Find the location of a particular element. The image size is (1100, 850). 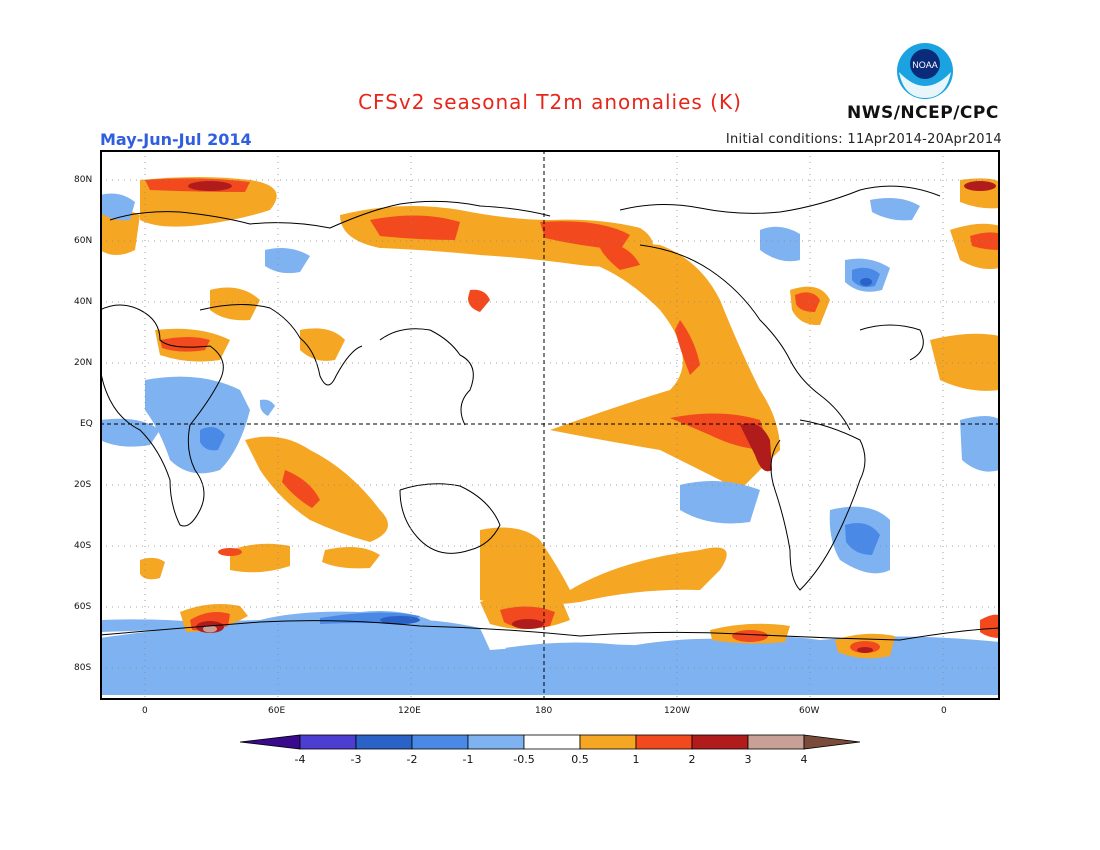

south-pacific-warm-zone is located at coordinates (603, 566).